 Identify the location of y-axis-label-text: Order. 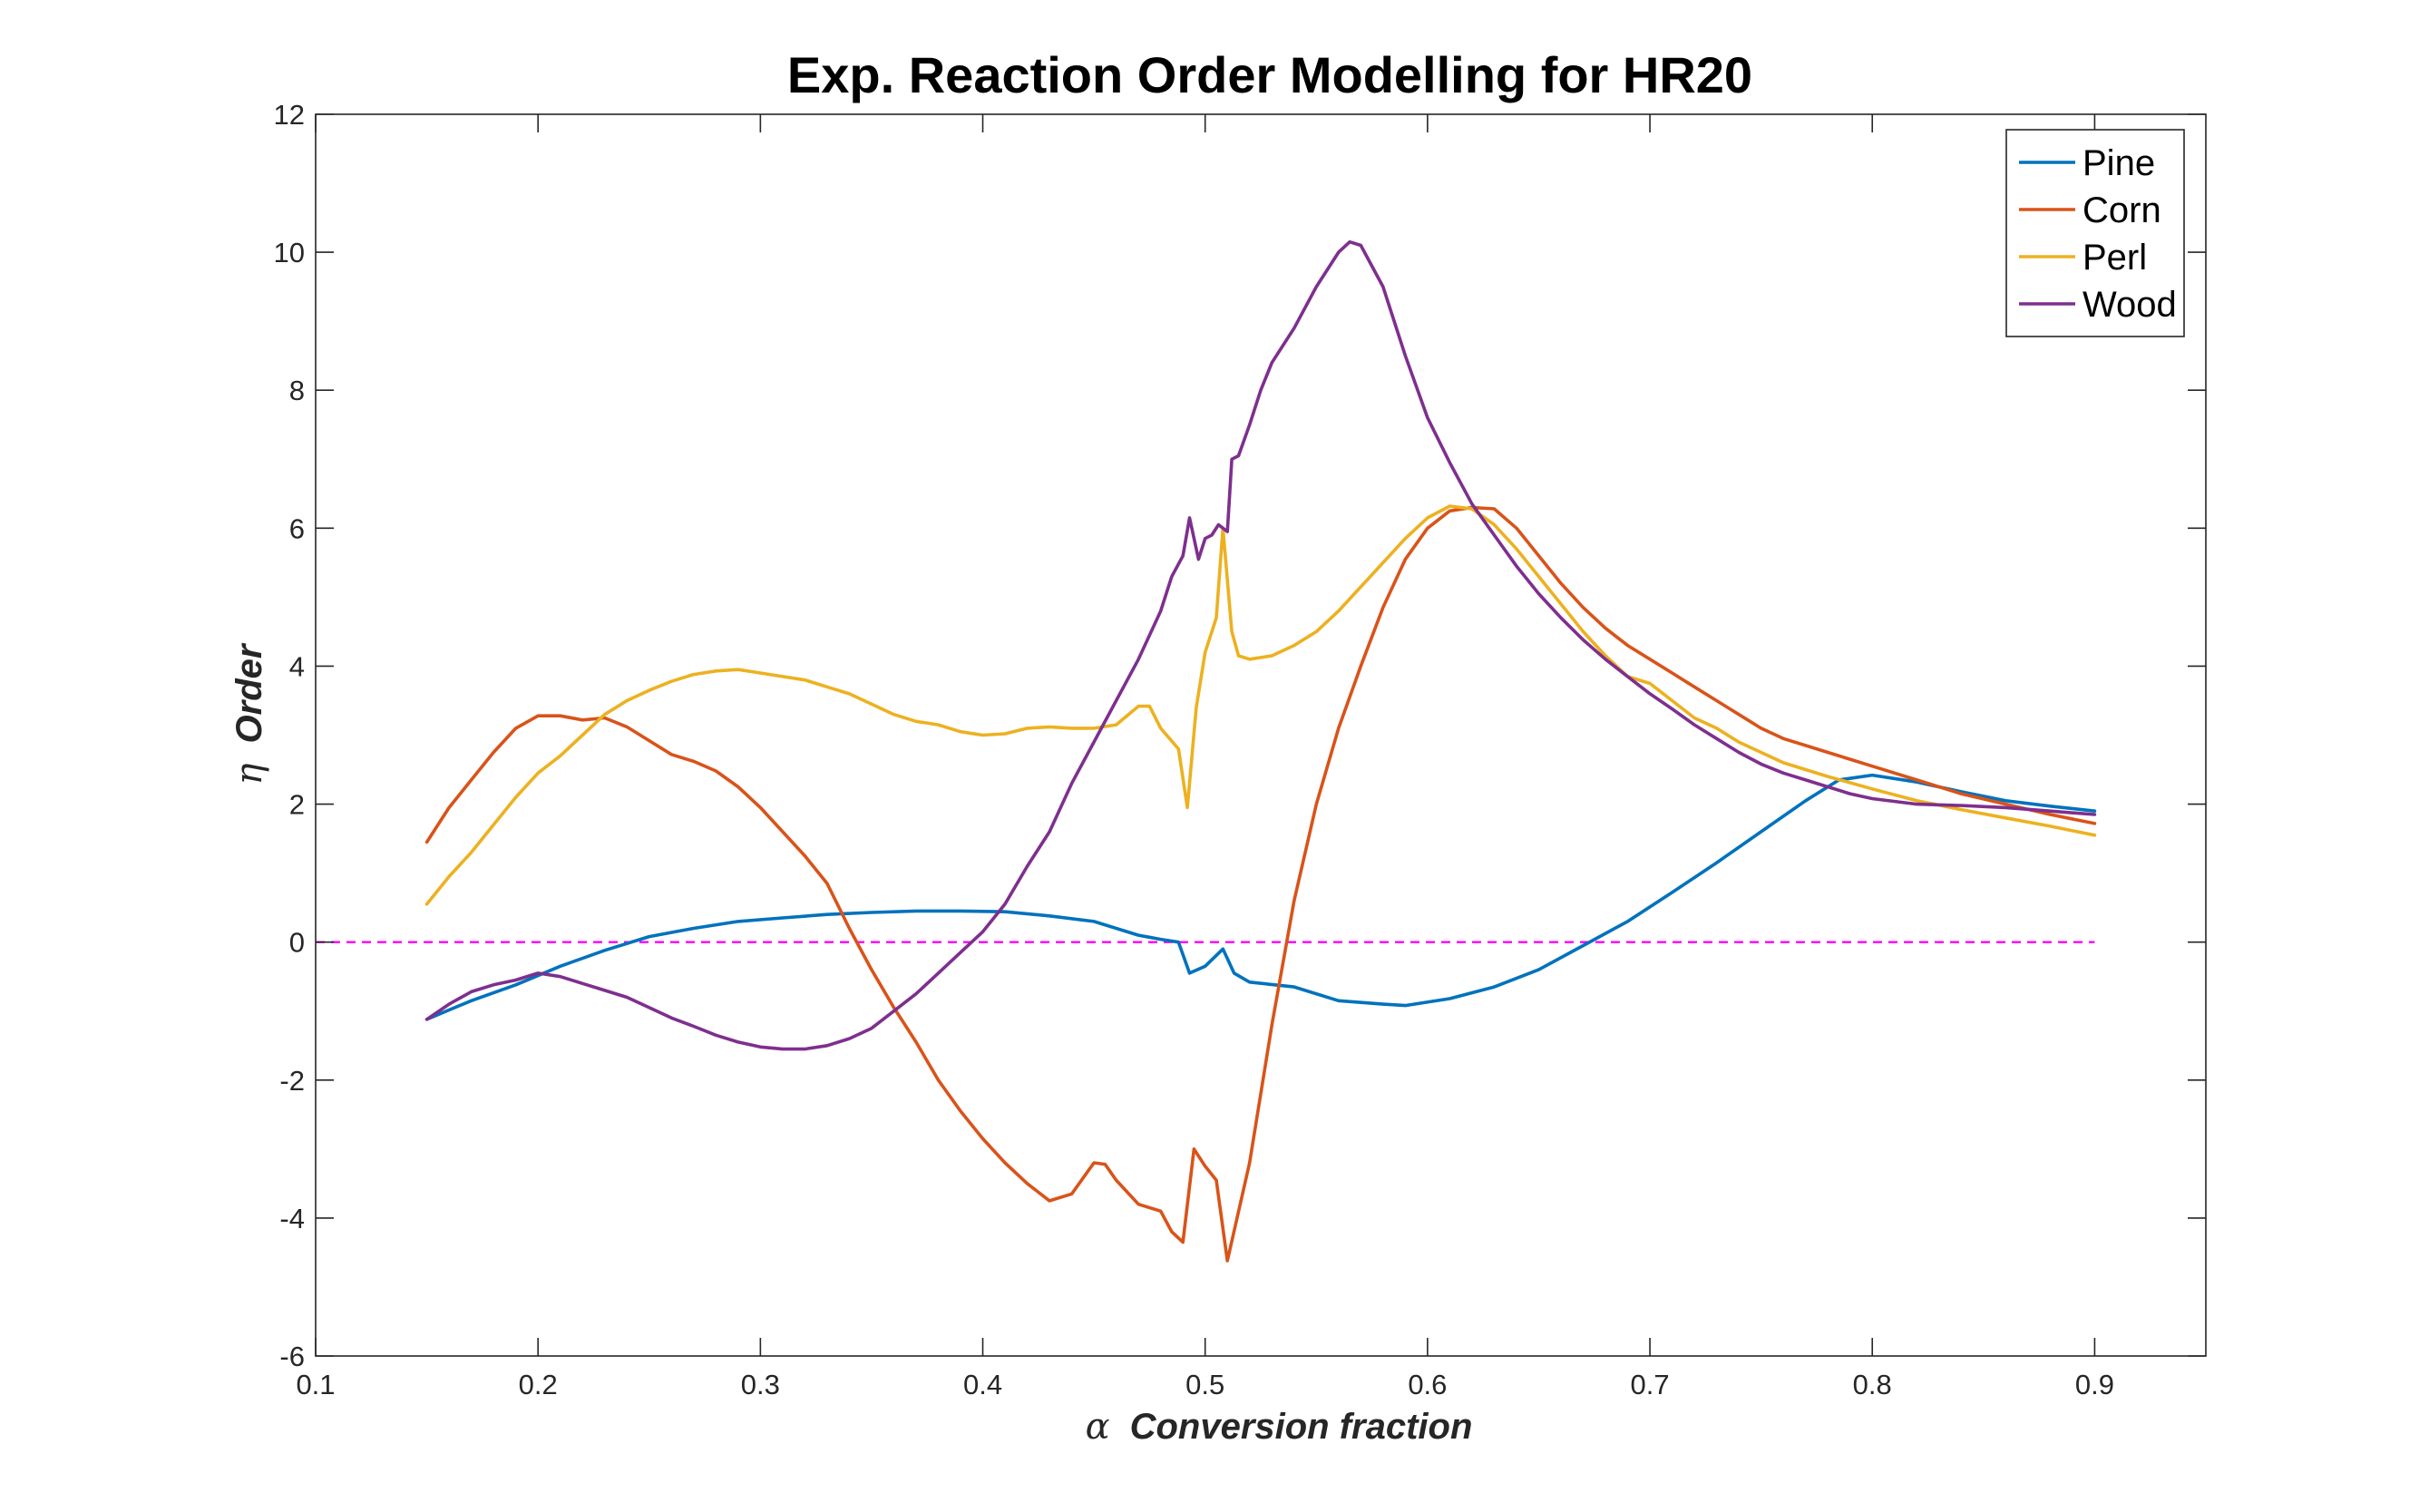
(249, 692).